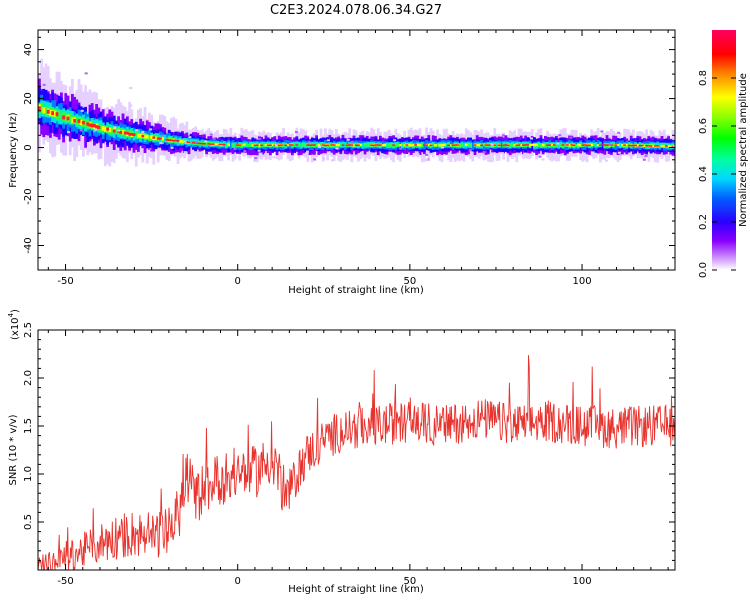 The image size is (750, 600). I want to click on snr-scale-label: (x104), so click(14, 324).